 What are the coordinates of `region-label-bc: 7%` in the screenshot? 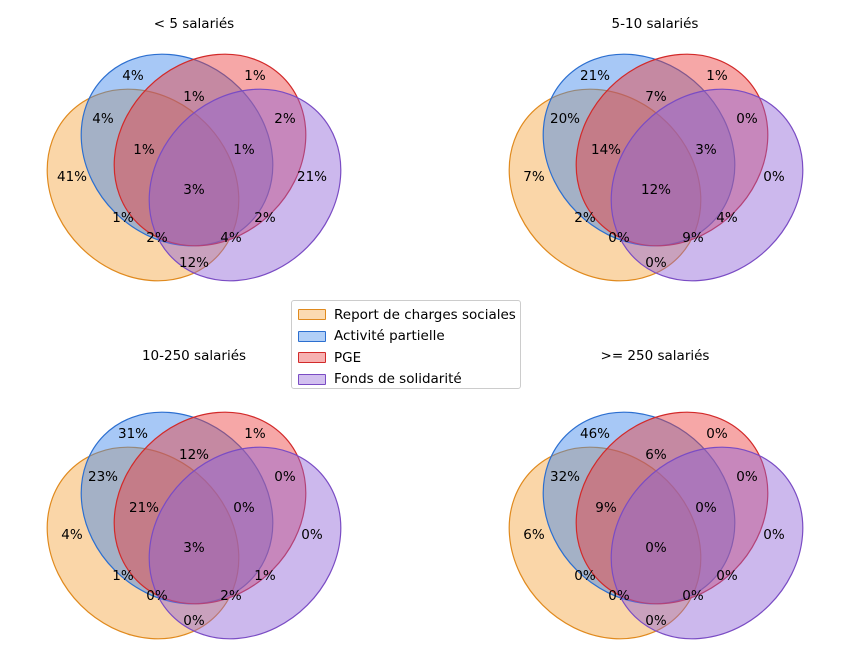 It's located at (656, 97).